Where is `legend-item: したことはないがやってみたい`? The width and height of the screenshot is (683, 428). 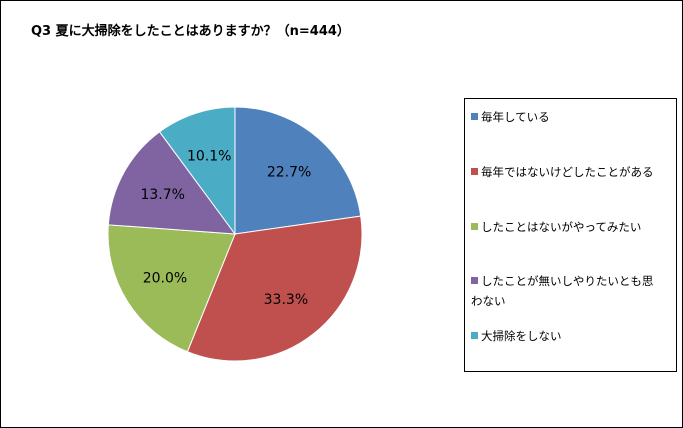
legend-item: したことはないがやってみたい is located at coordinates (571, 227).